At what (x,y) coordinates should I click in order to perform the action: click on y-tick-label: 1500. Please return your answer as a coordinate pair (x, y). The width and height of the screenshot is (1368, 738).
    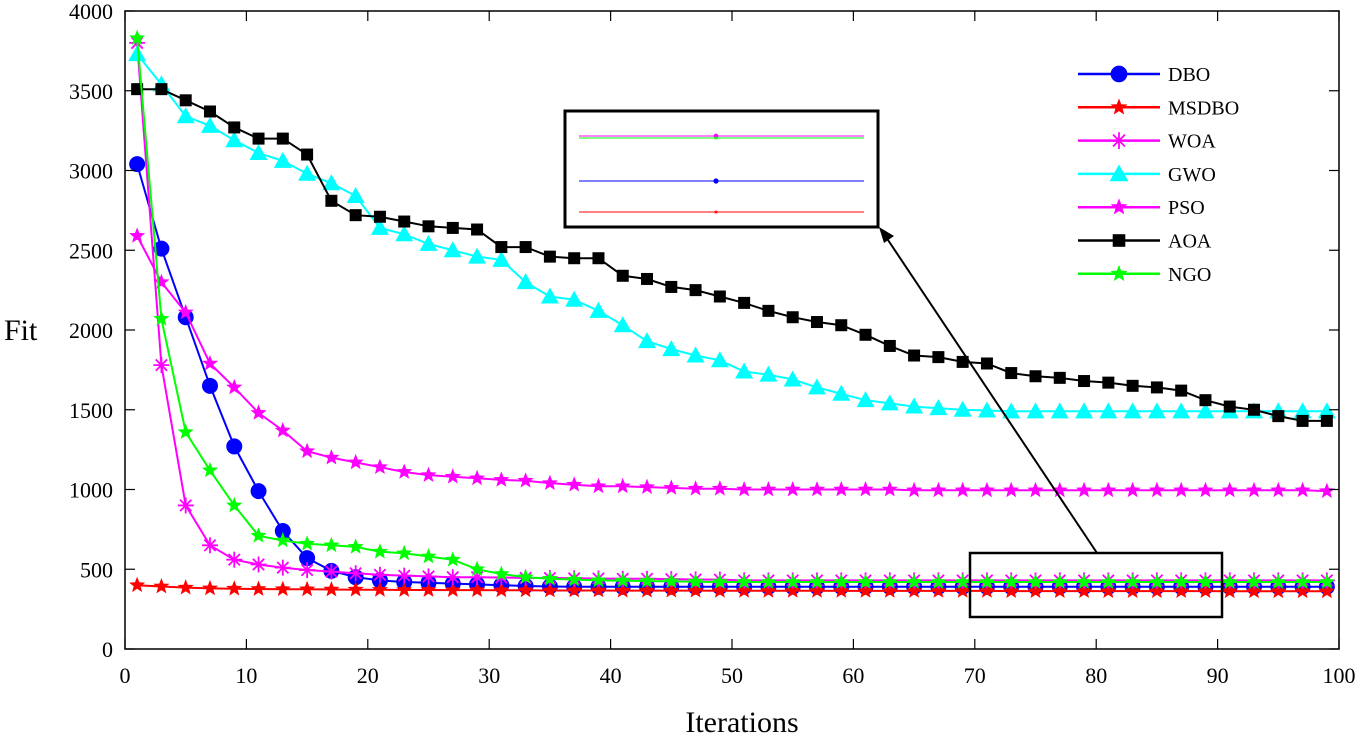
    Looking at the image, I should click on (91, 410).